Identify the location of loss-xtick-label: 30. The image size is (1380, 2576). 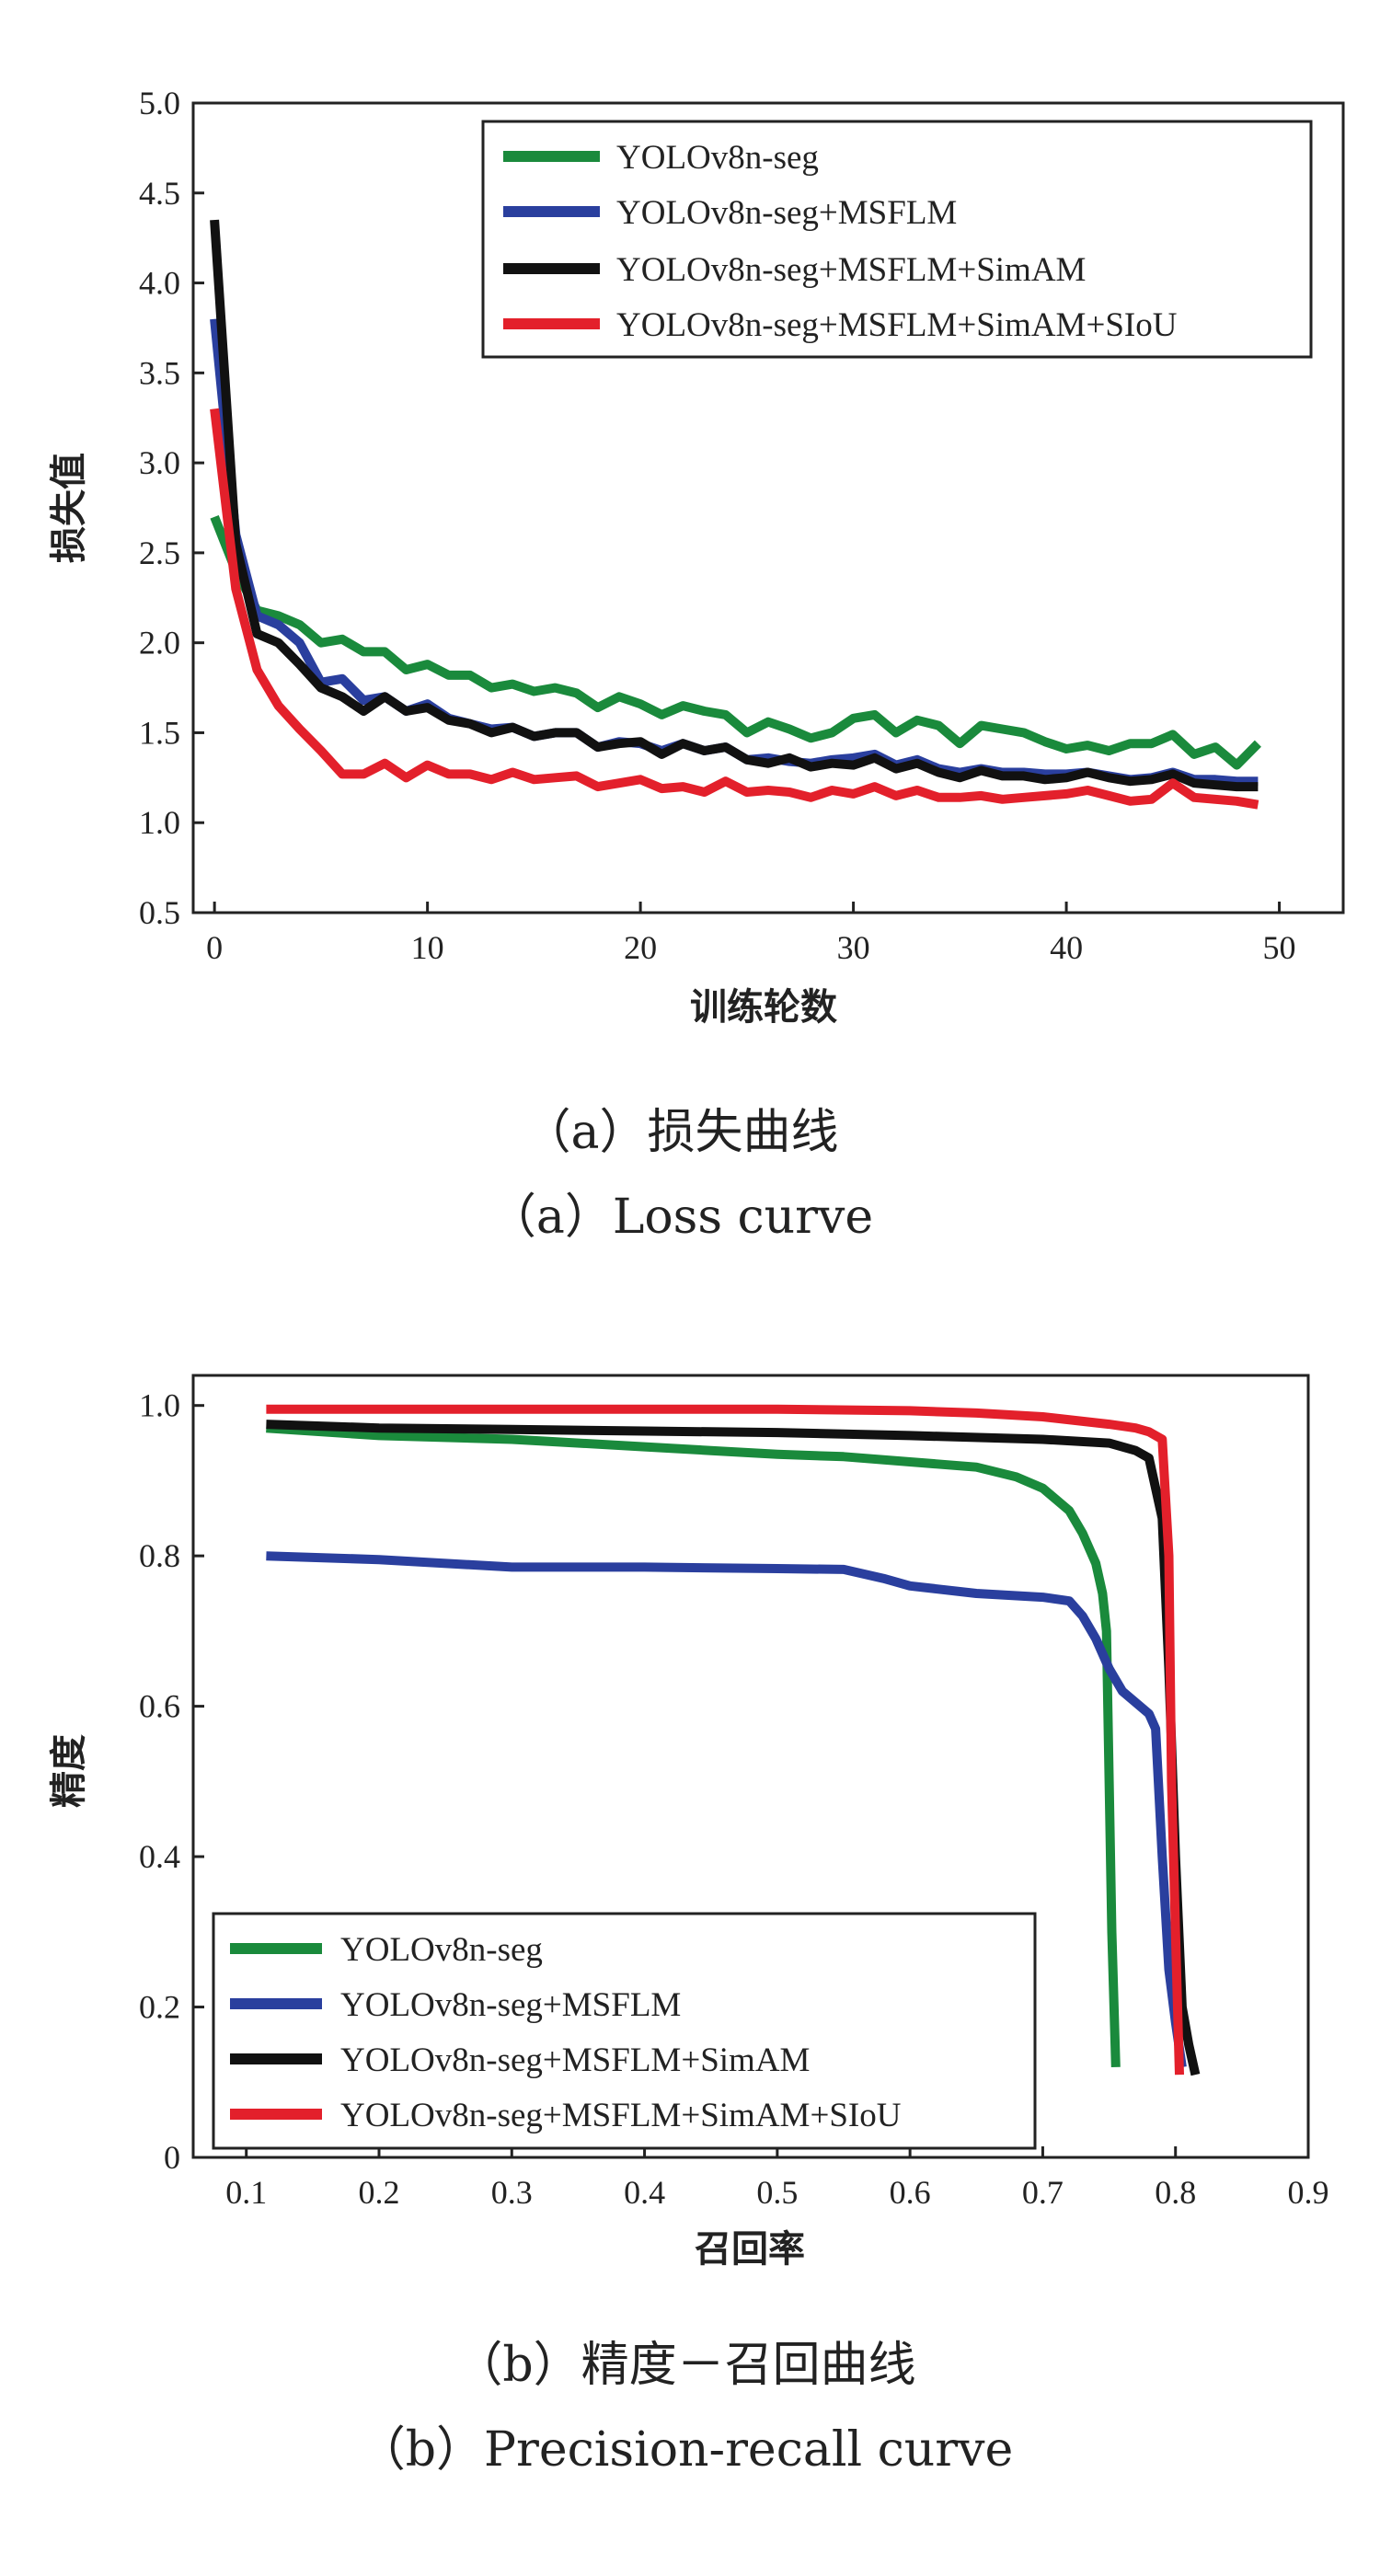
(853, 947).